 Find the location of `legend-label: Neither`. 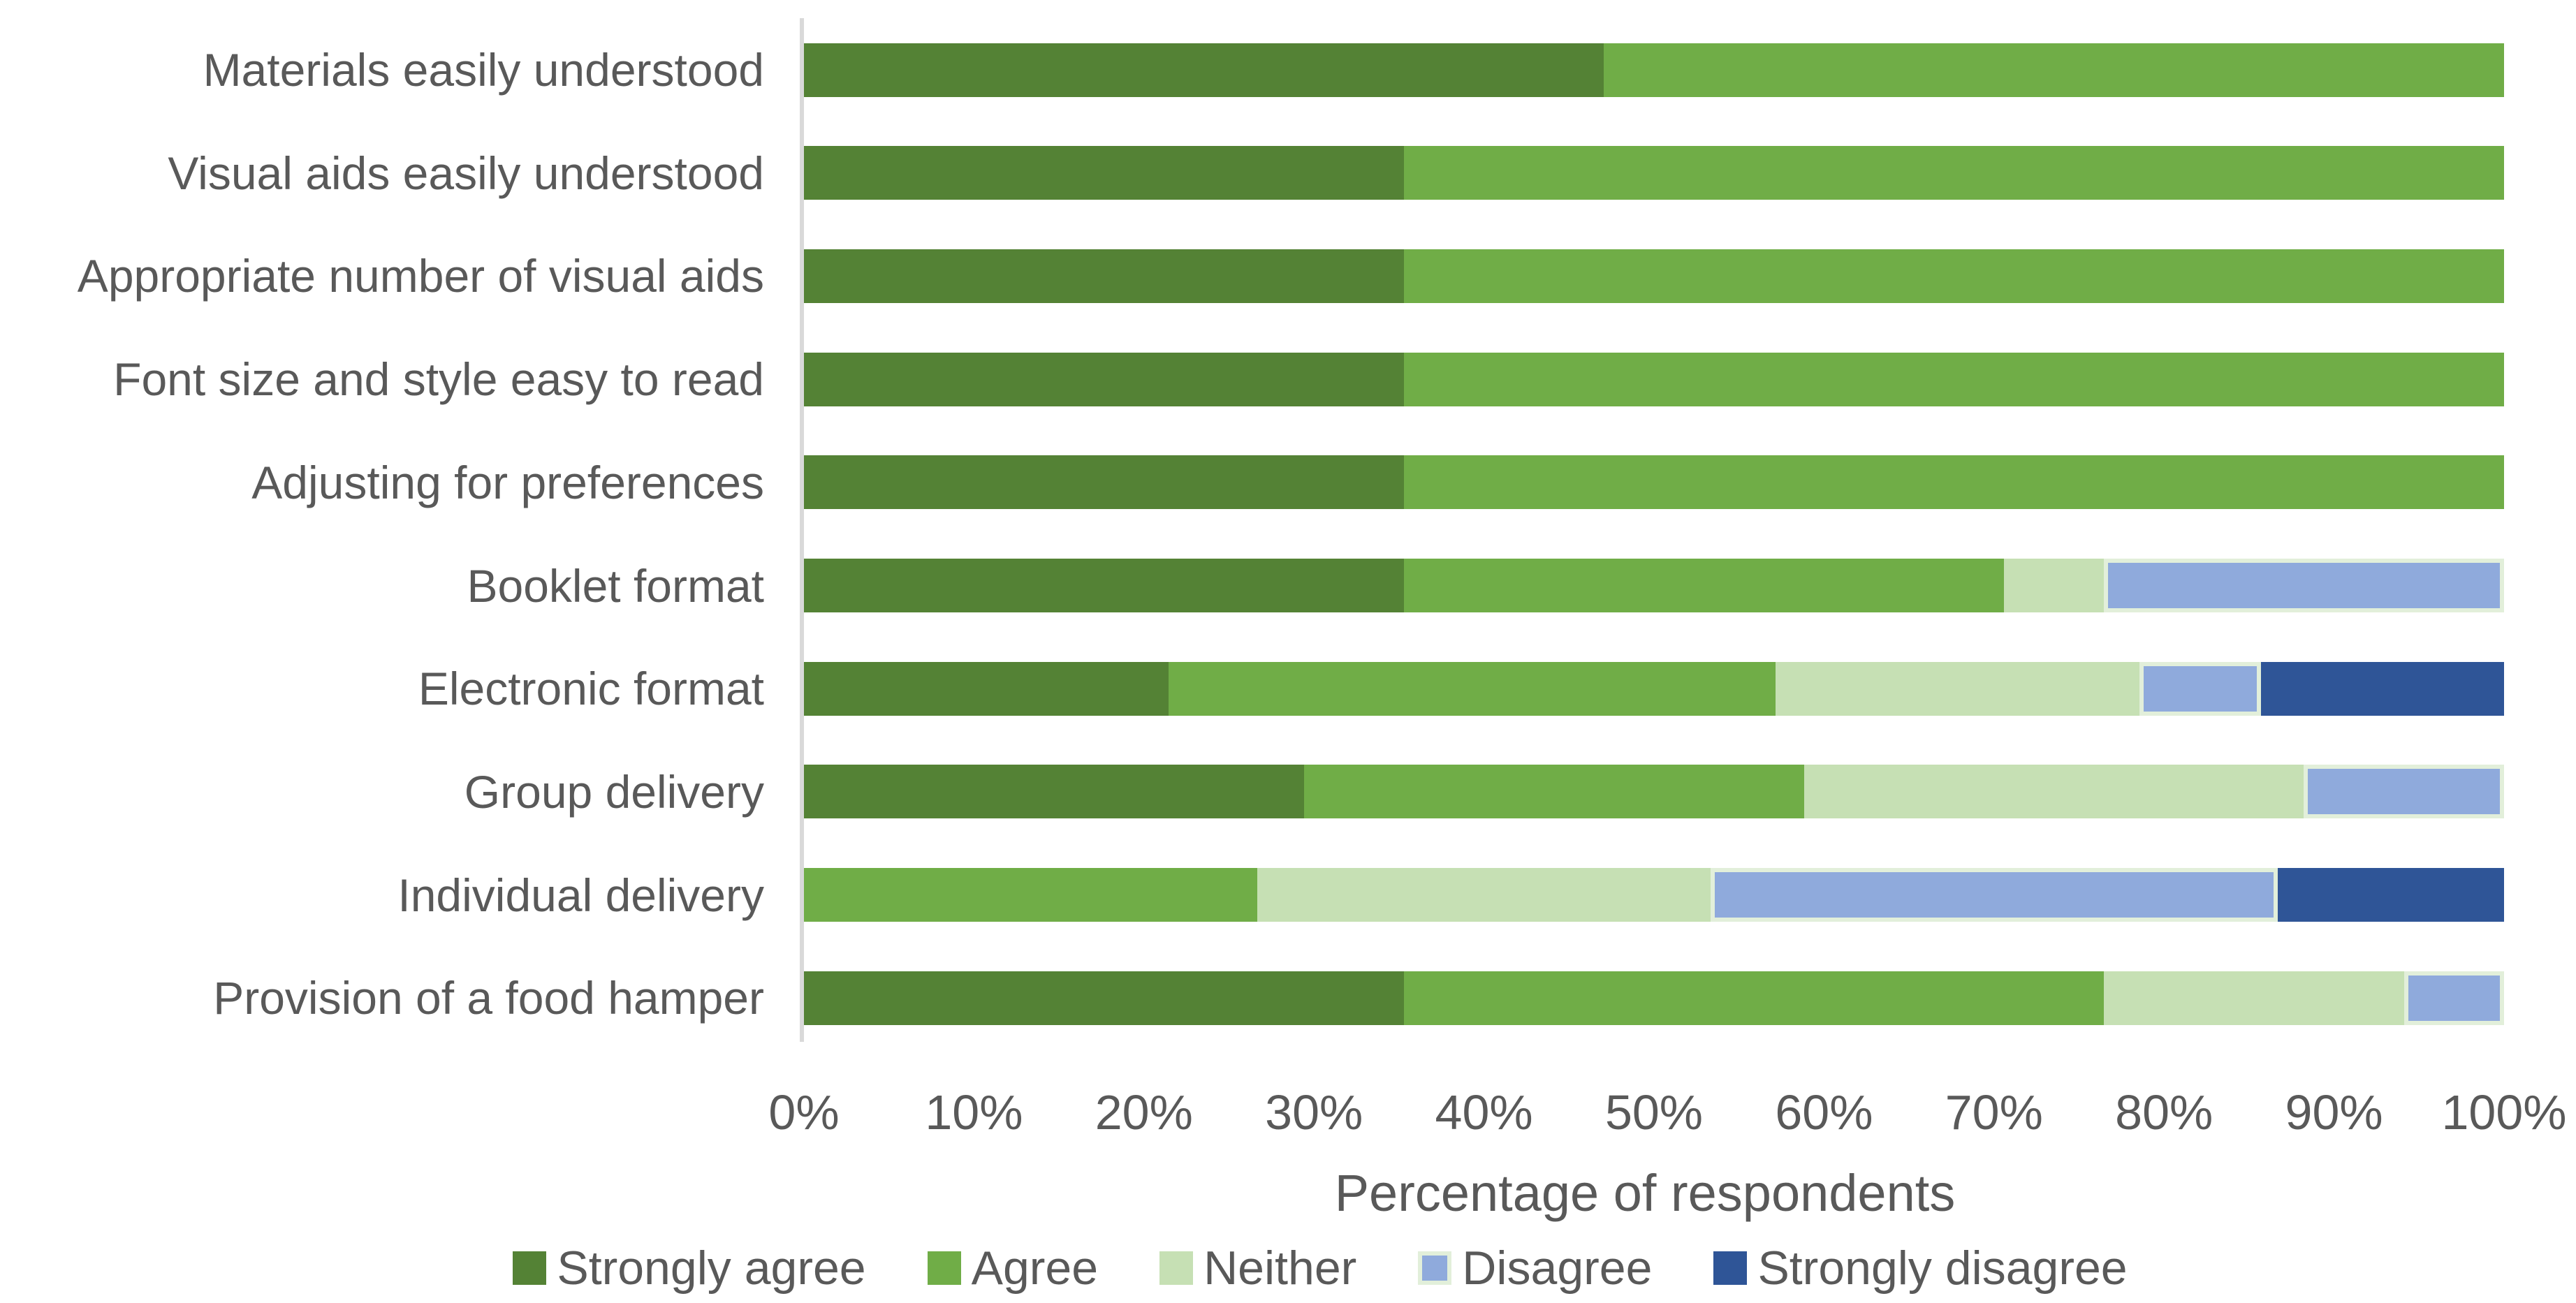

legend-label: Neither is located at coordinates (1280, 1268).